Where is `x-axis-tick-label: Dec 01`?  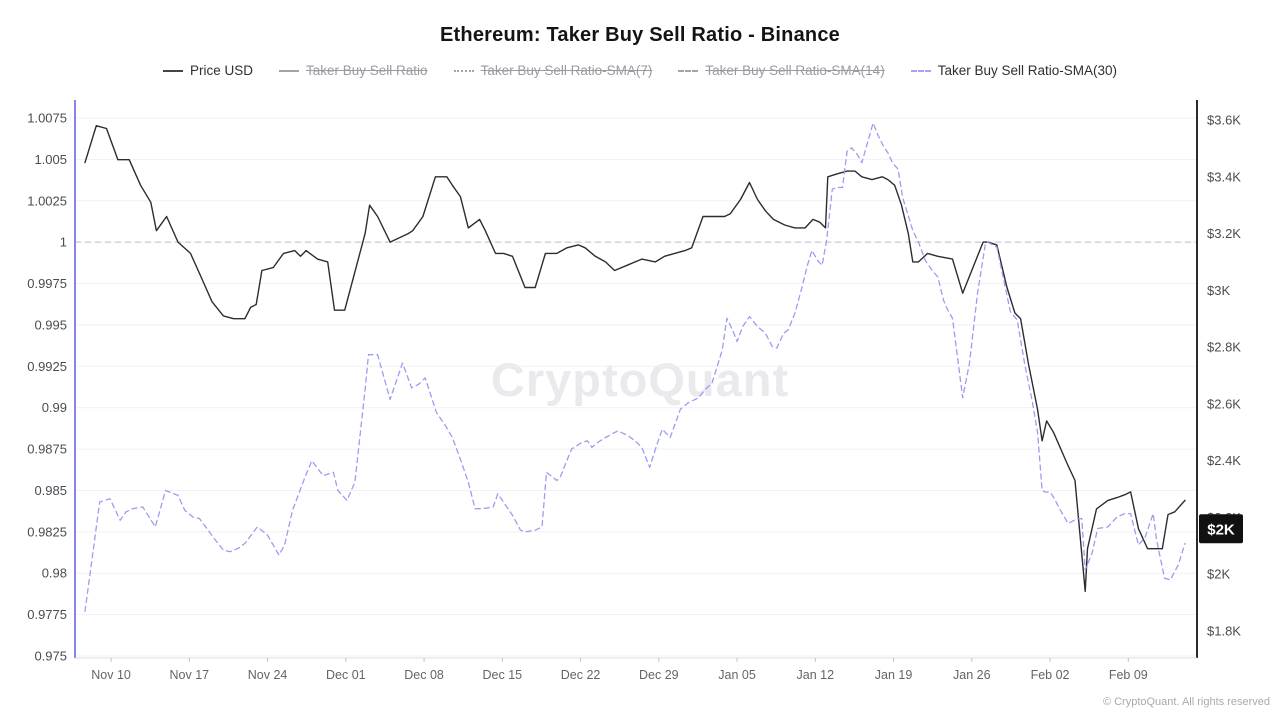 x-axis-tick-label: Dec 01 is located at coordinates (346, 675).